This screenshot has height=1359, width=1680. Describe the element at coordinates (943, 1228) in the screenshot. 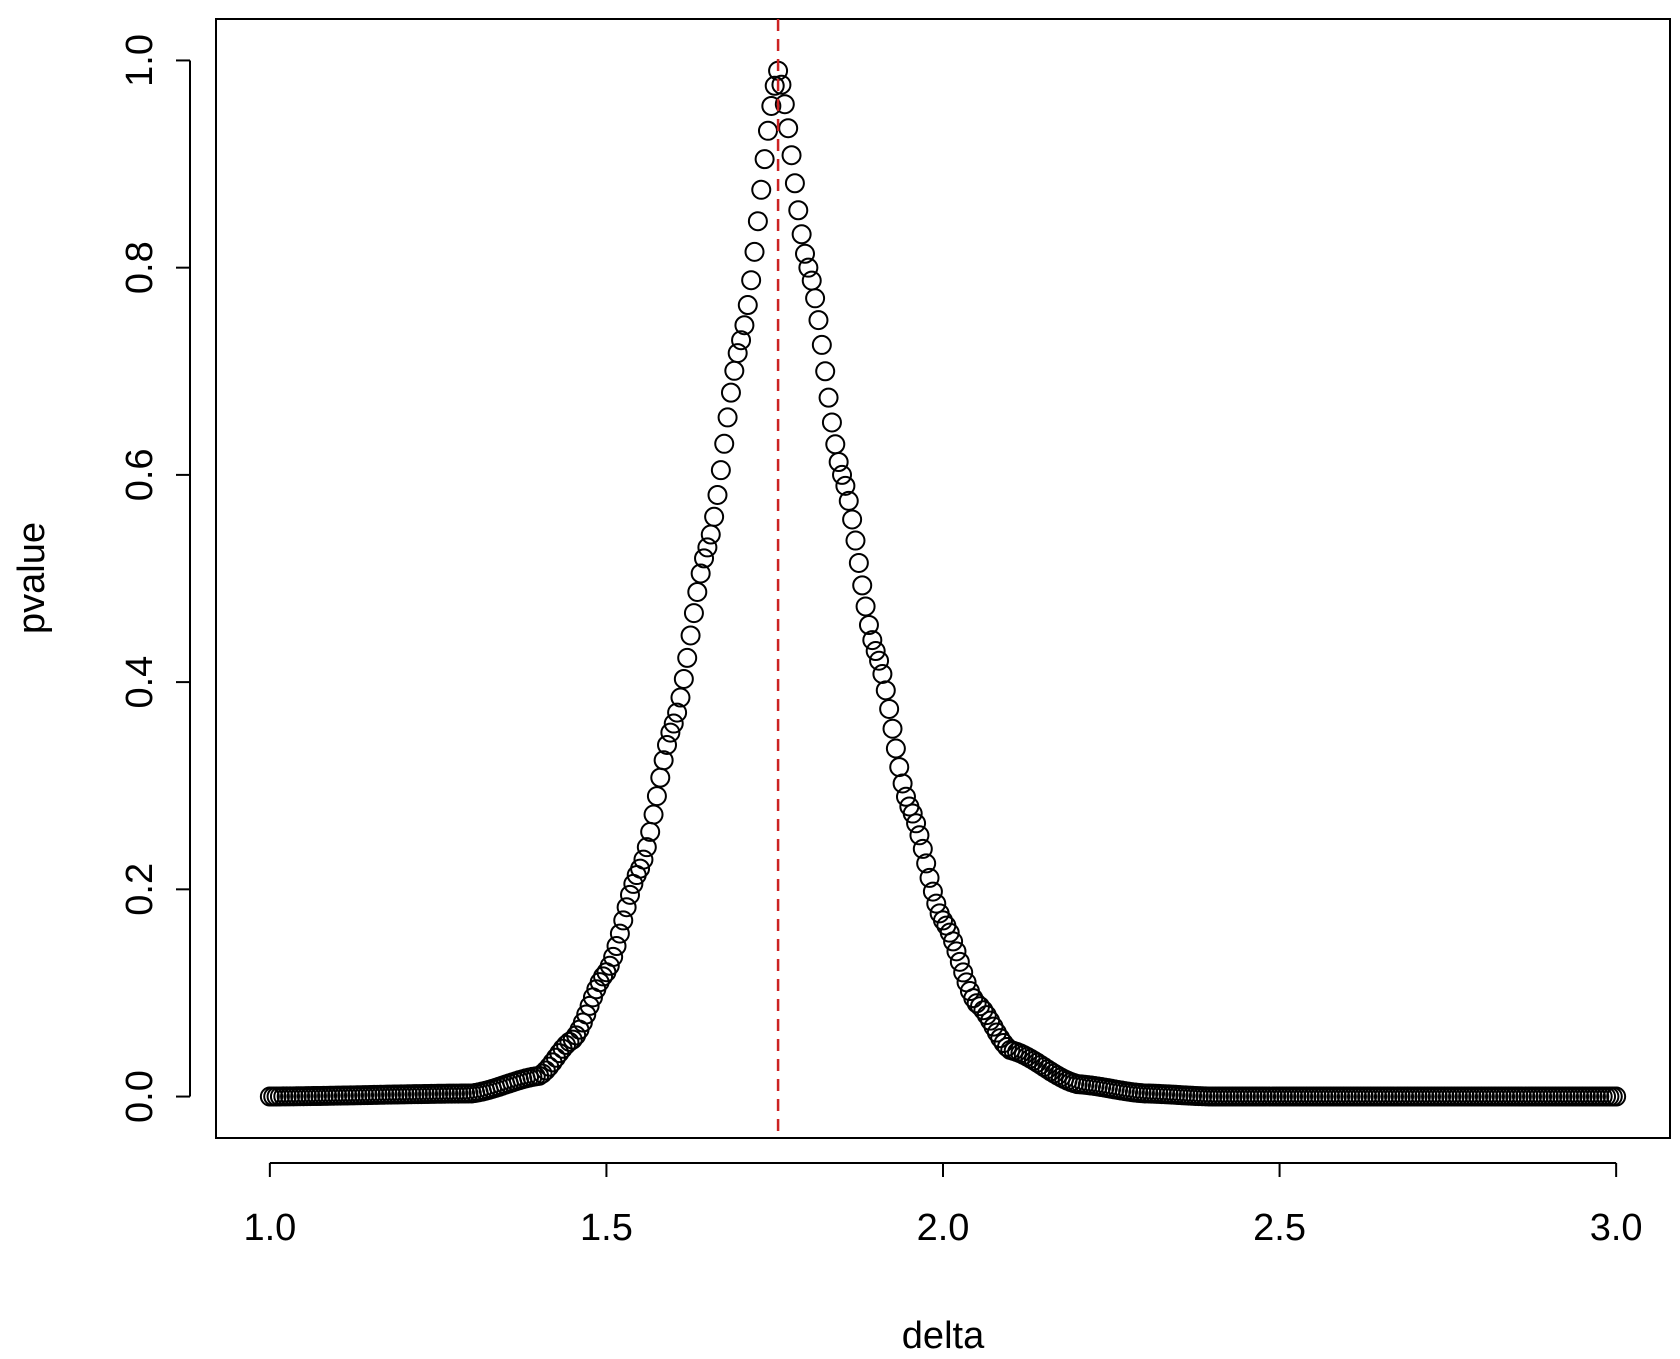

I see `x-tick-label: 2.0` at that location.